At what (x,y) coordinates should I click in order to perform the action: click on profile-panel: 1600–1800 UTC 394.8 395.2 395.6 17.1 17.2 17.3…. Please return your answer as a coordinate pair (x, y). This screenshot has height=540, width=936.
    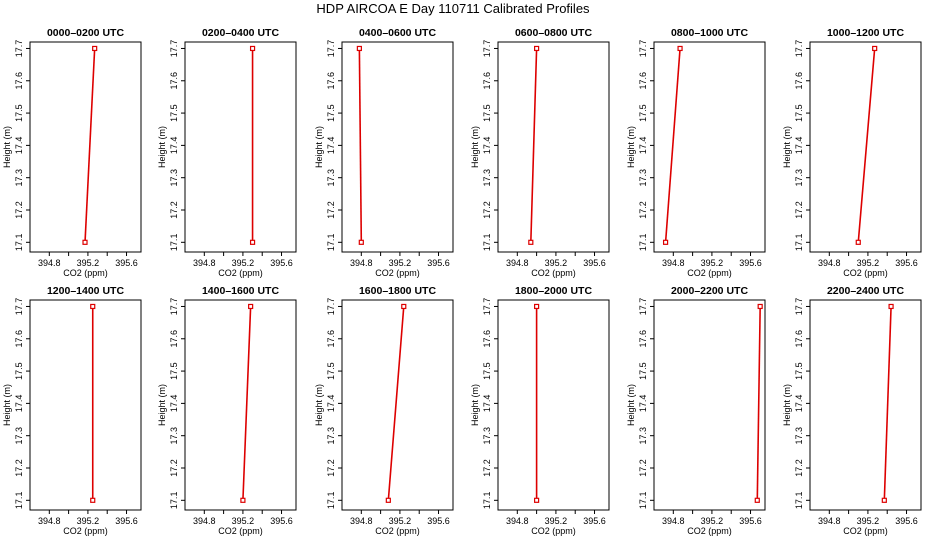
    Looking at the image, I should click on (384, 410).